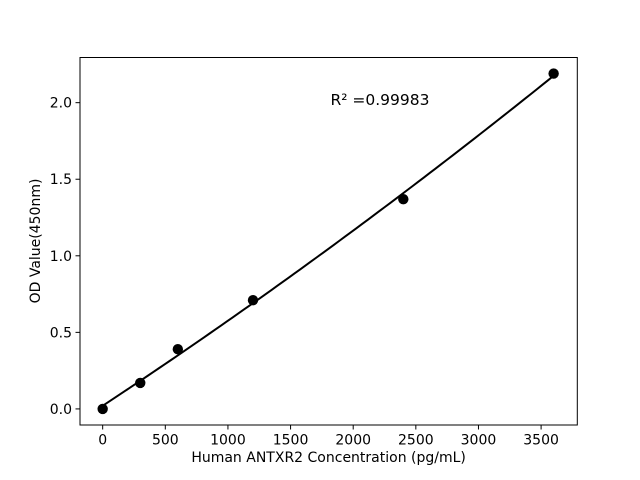 The width and height of the screenshot is (640, 480). Describe the element at coordinates (61, 257) in the screenshot. I see `y-tick-label: 1.0` at that location.